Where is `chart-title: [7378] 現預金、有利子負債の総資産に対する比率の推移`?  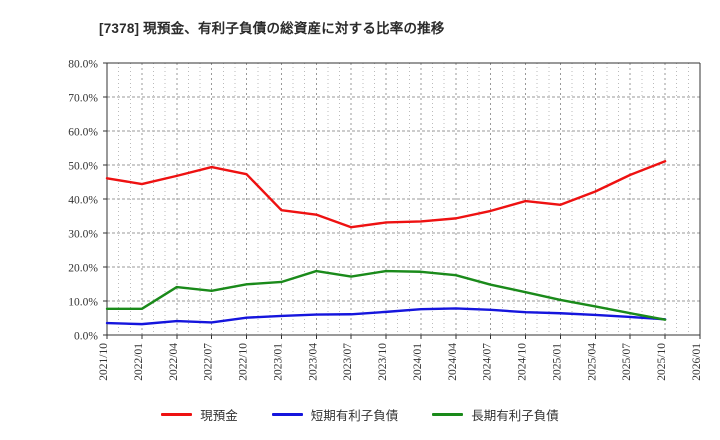
chart-title: [7378] 現預金、有利子負債の総資産に対する比率の推移 is located at coordinates (272, 28).